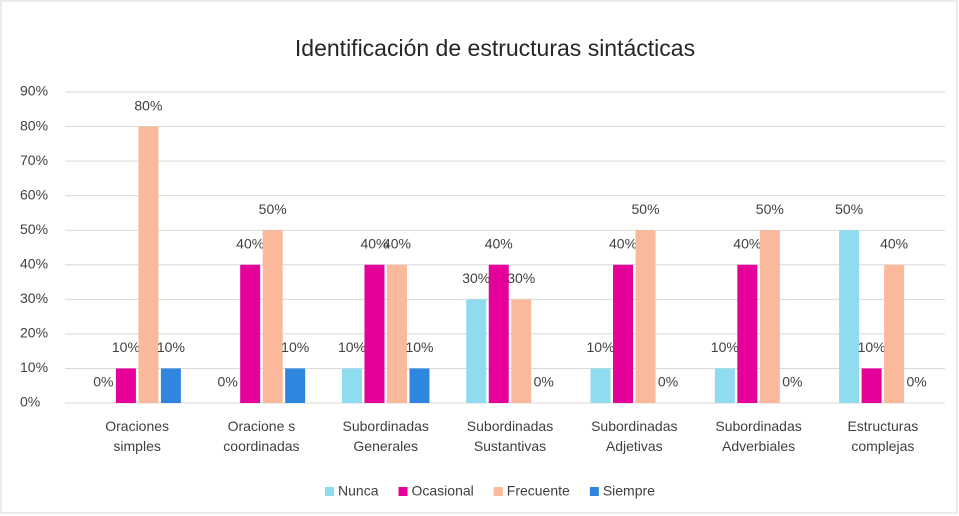 This screenshot has height=516, width=959. I want to click on x-tick-label: Subordinadas Adverbiales, so click(758, 436).